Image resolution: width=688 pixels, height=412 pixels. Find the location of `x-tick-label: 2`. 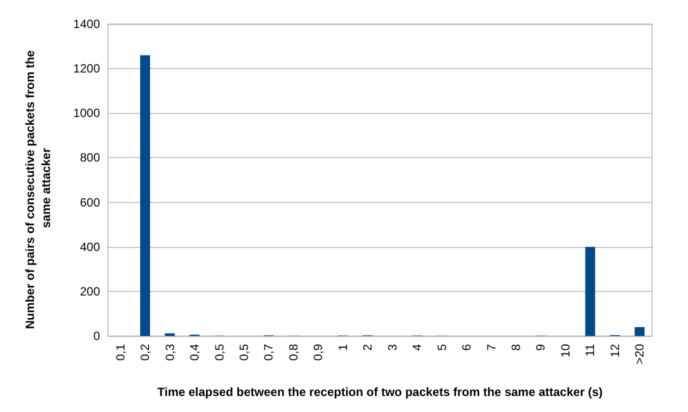

x-tick-label: 2 is located at coordinates (367, 347).